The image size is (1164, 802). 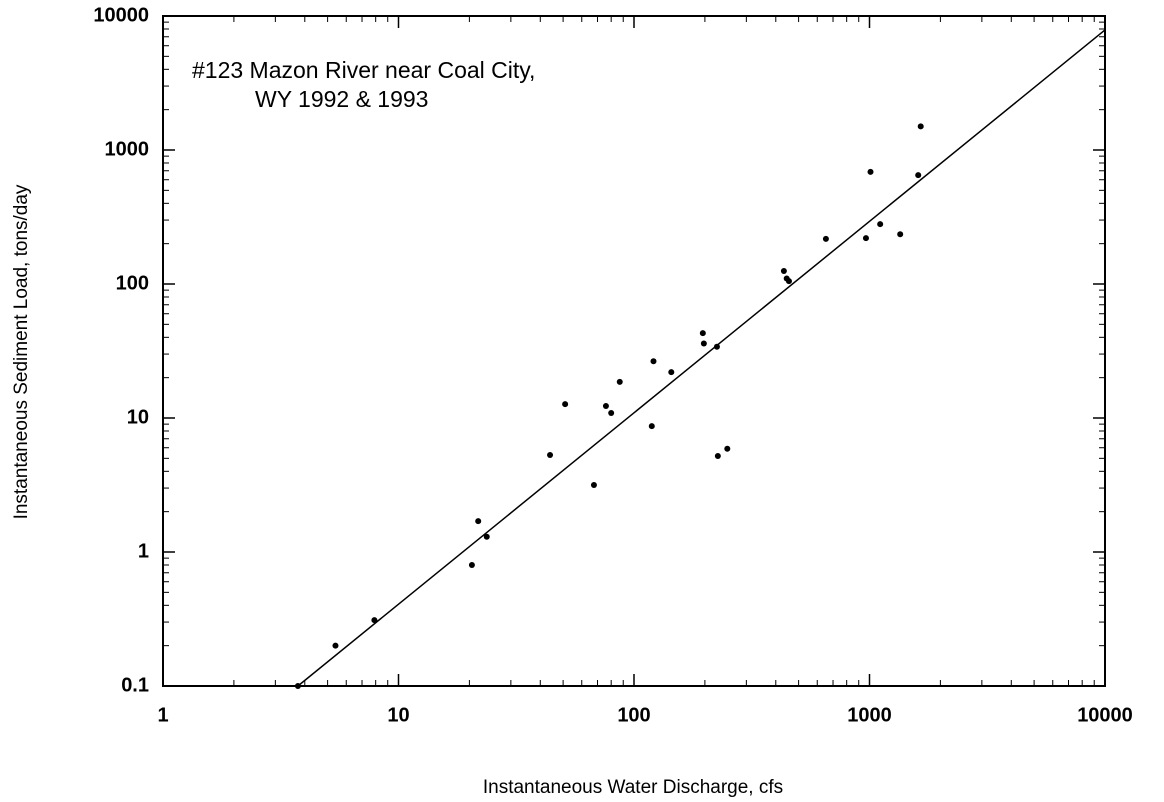 What do you see at coordinates (398, 715) in the screenshot?
I see `x-tick-label: 10` at bounding box center [398, 715].